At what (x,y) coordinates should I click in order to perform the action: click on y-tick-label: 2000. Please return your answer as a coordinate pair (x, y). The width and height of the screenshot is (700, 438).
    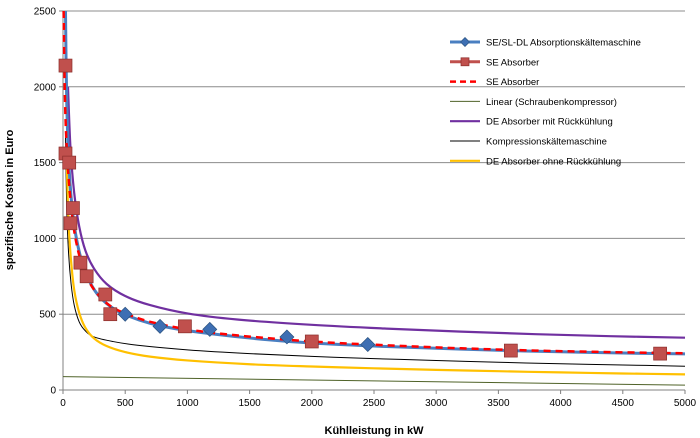
    Looking at the image, I should click on (45, 87).